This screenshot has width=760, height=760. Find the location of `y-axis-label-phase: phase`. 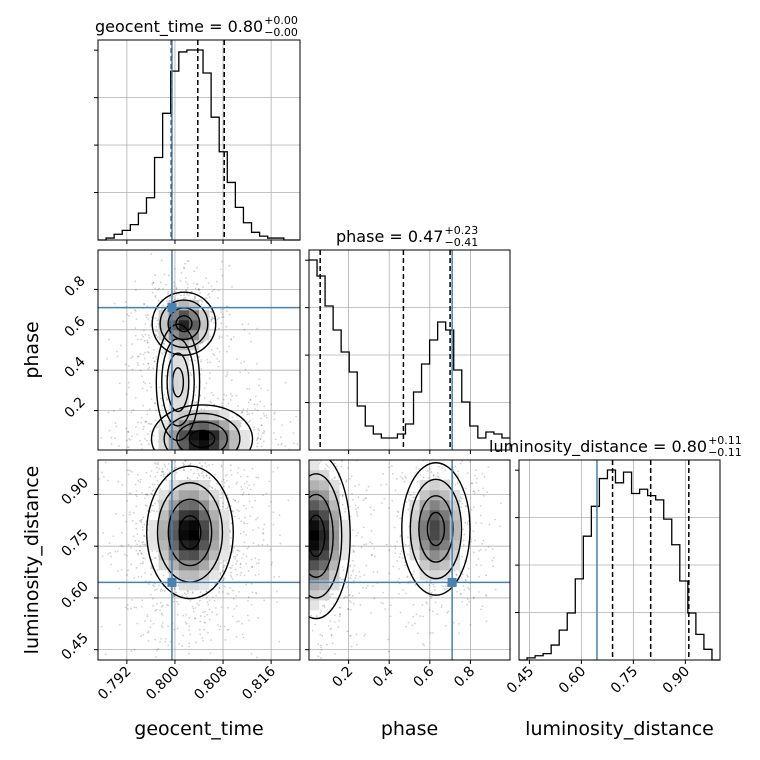

y-axis-label-phase: phase is located at coordinates (32, 349).